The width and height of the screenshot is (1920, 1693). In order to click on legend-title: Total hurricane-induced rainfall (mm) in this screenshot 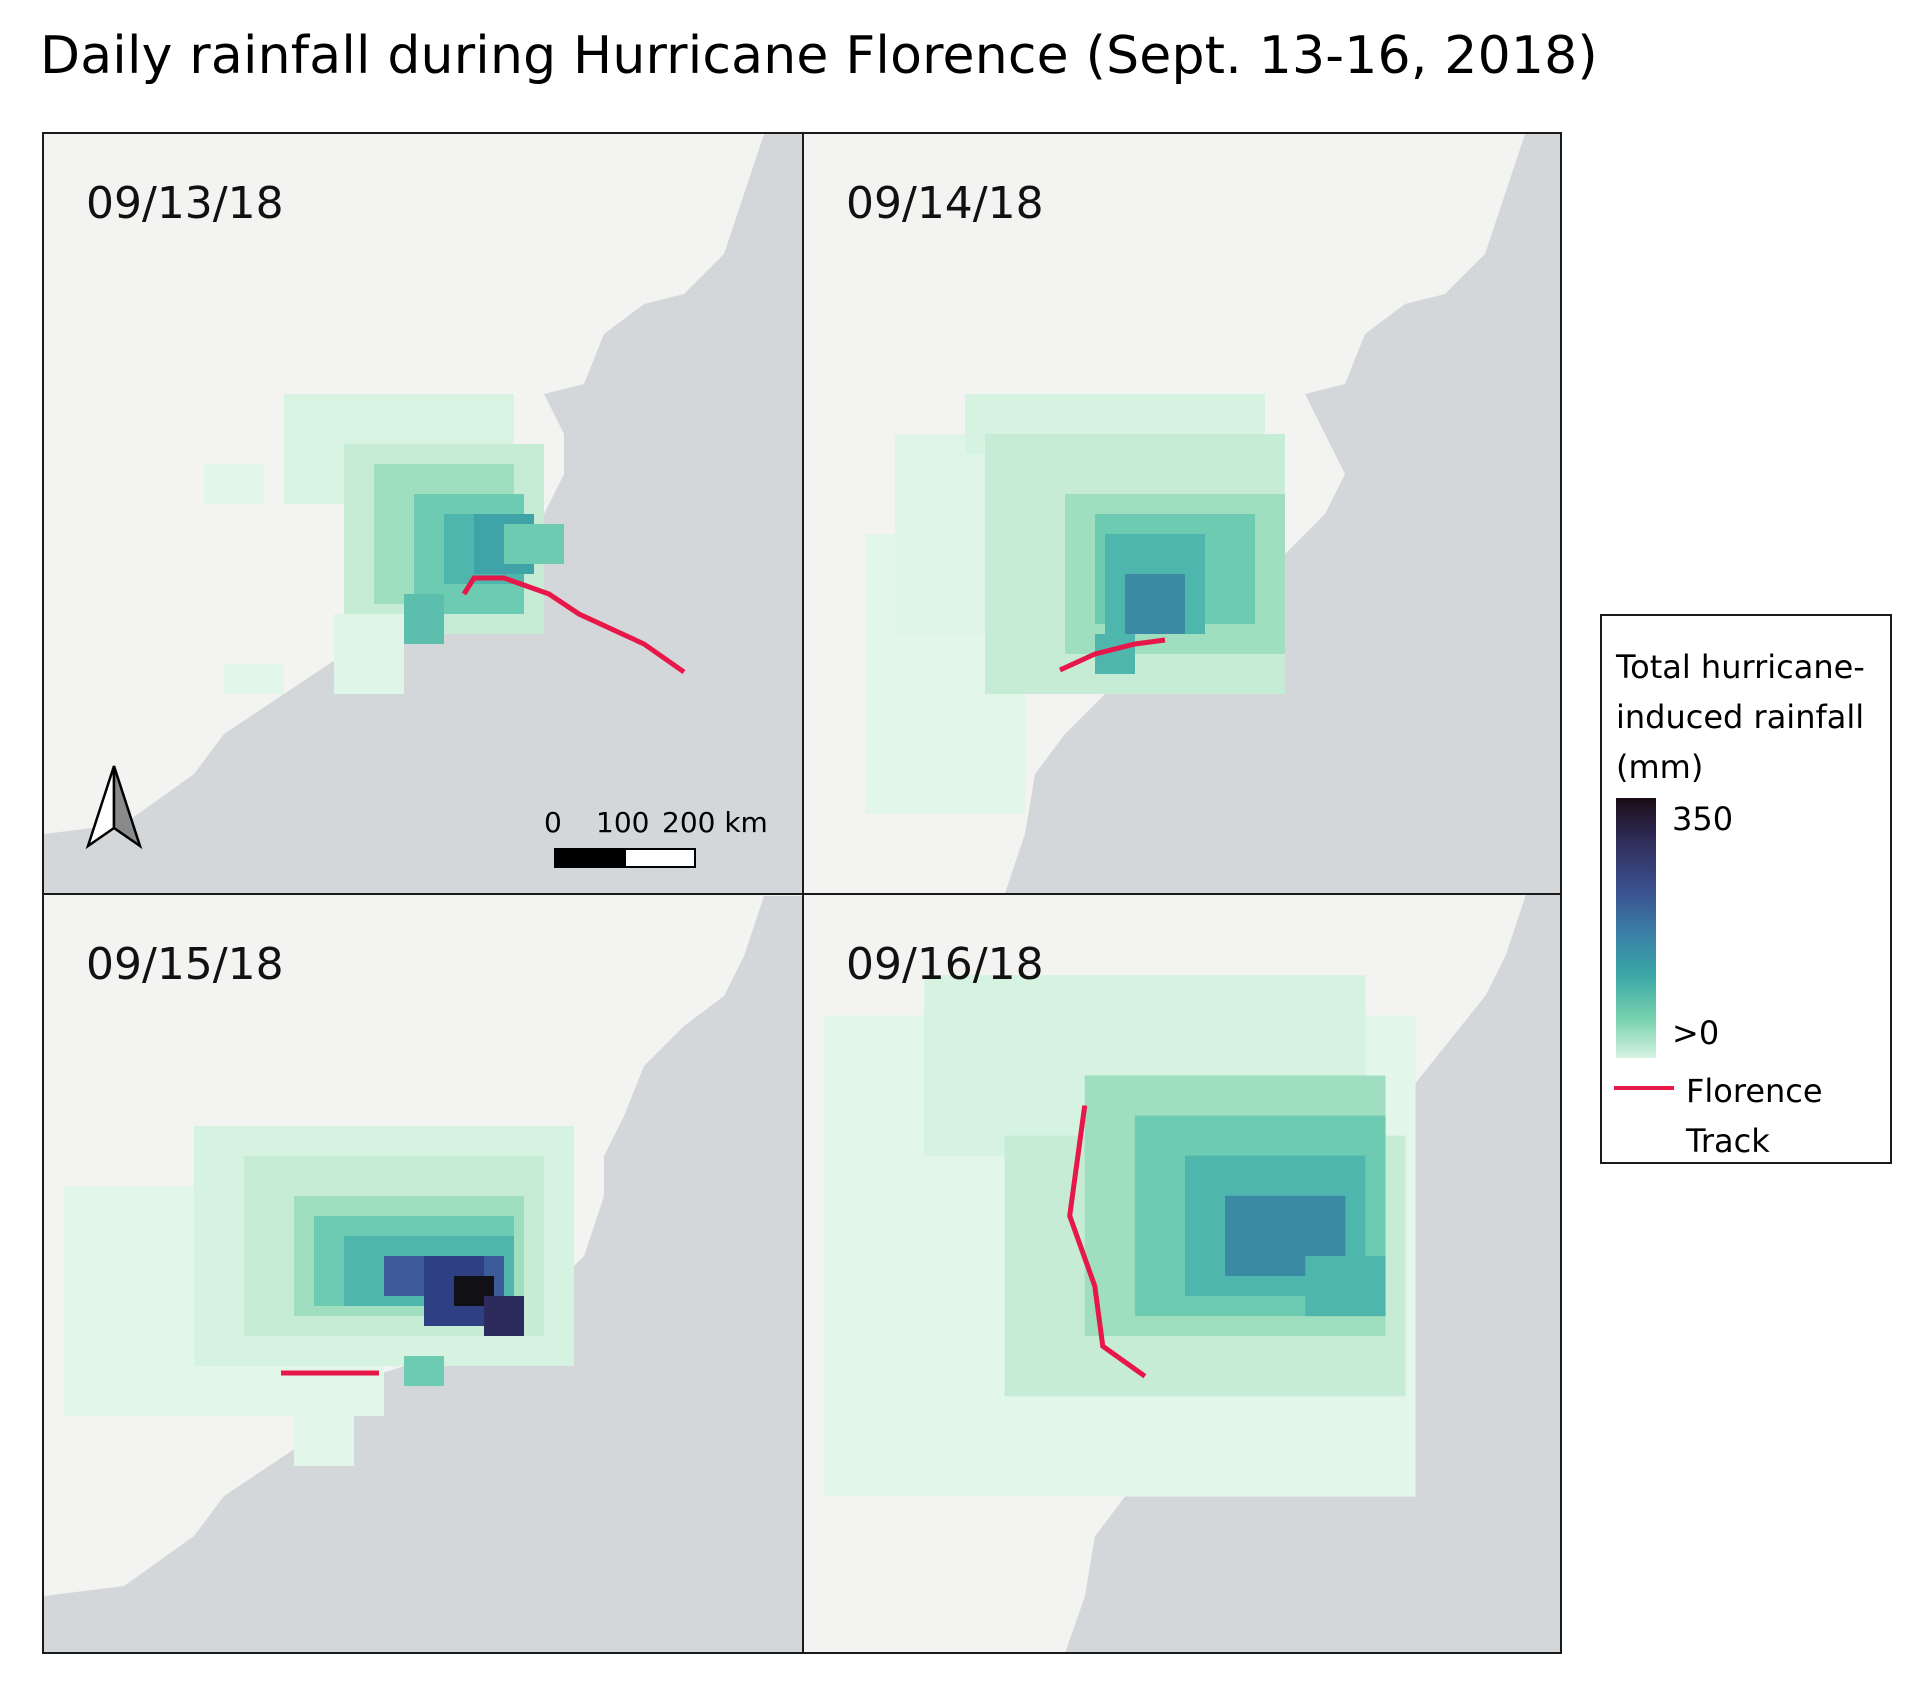, I will do `click(1740, 717)`.